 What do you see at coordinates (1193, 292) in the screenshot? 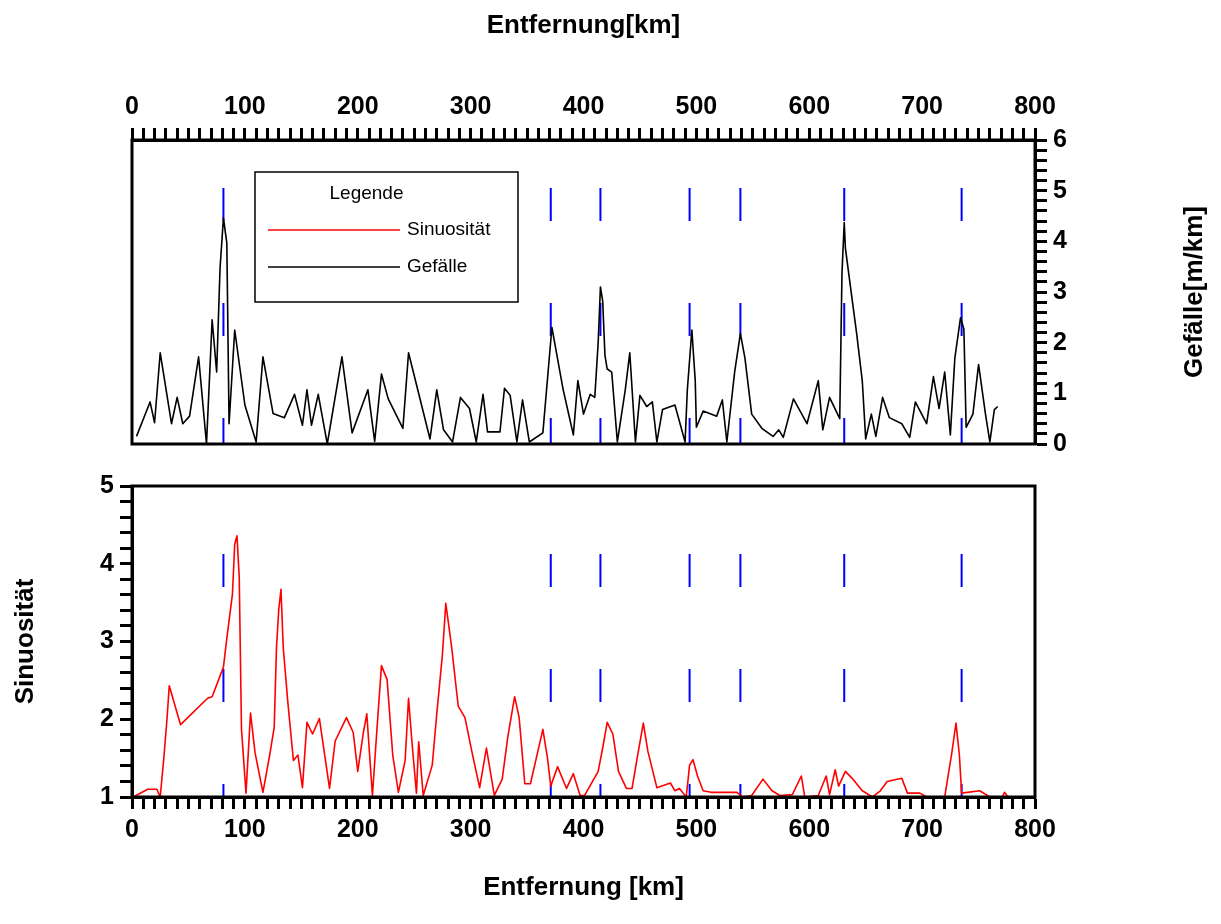
I see `y-axis-title: Gefälle[m/km]` at bounding box center [1193, 292].